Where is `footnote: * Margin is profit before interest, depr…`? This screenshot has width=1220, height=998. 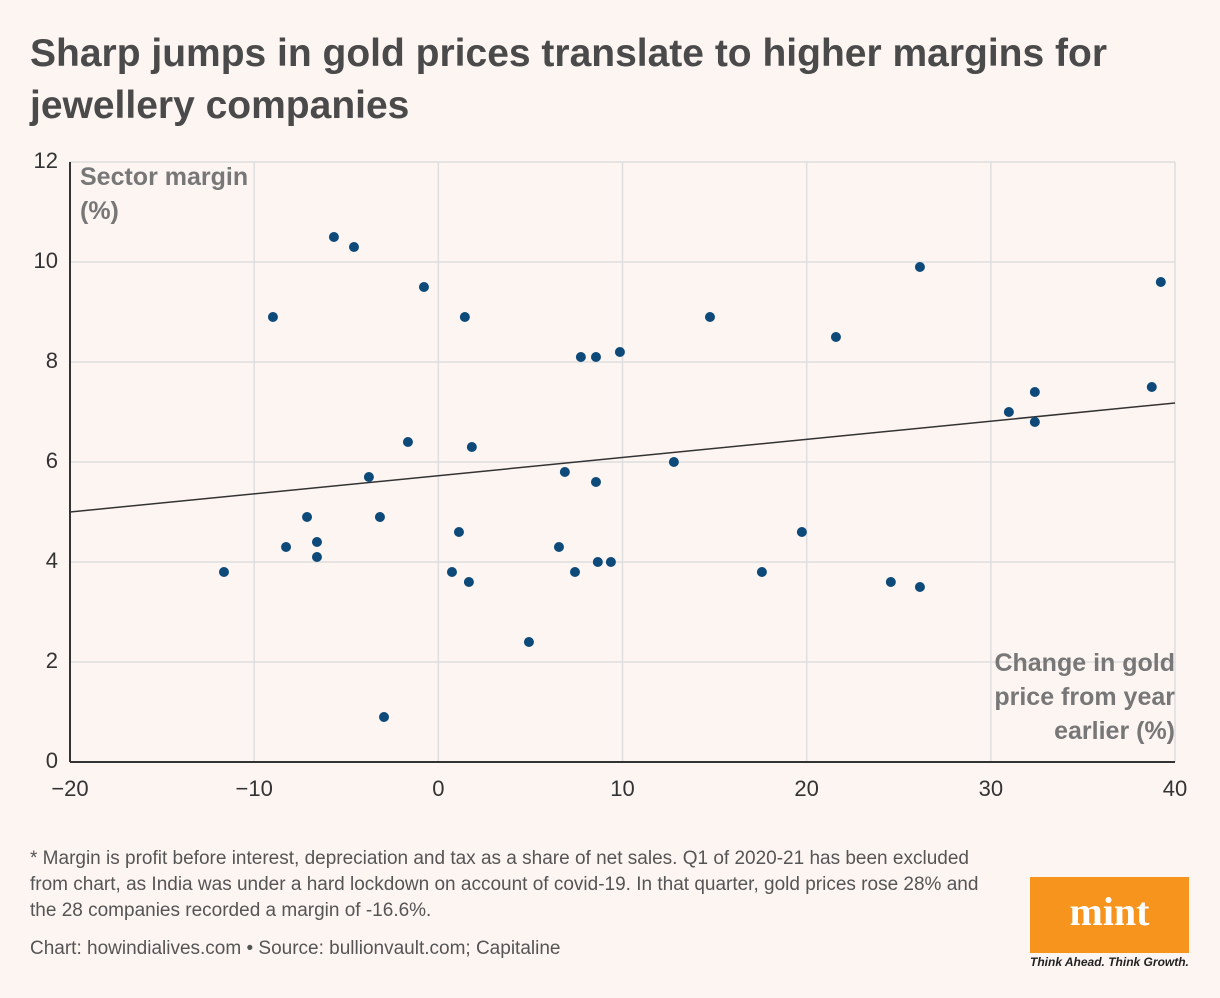 footnote: * Margin is profit before interest, depr… is located at coordinates (504, 884).